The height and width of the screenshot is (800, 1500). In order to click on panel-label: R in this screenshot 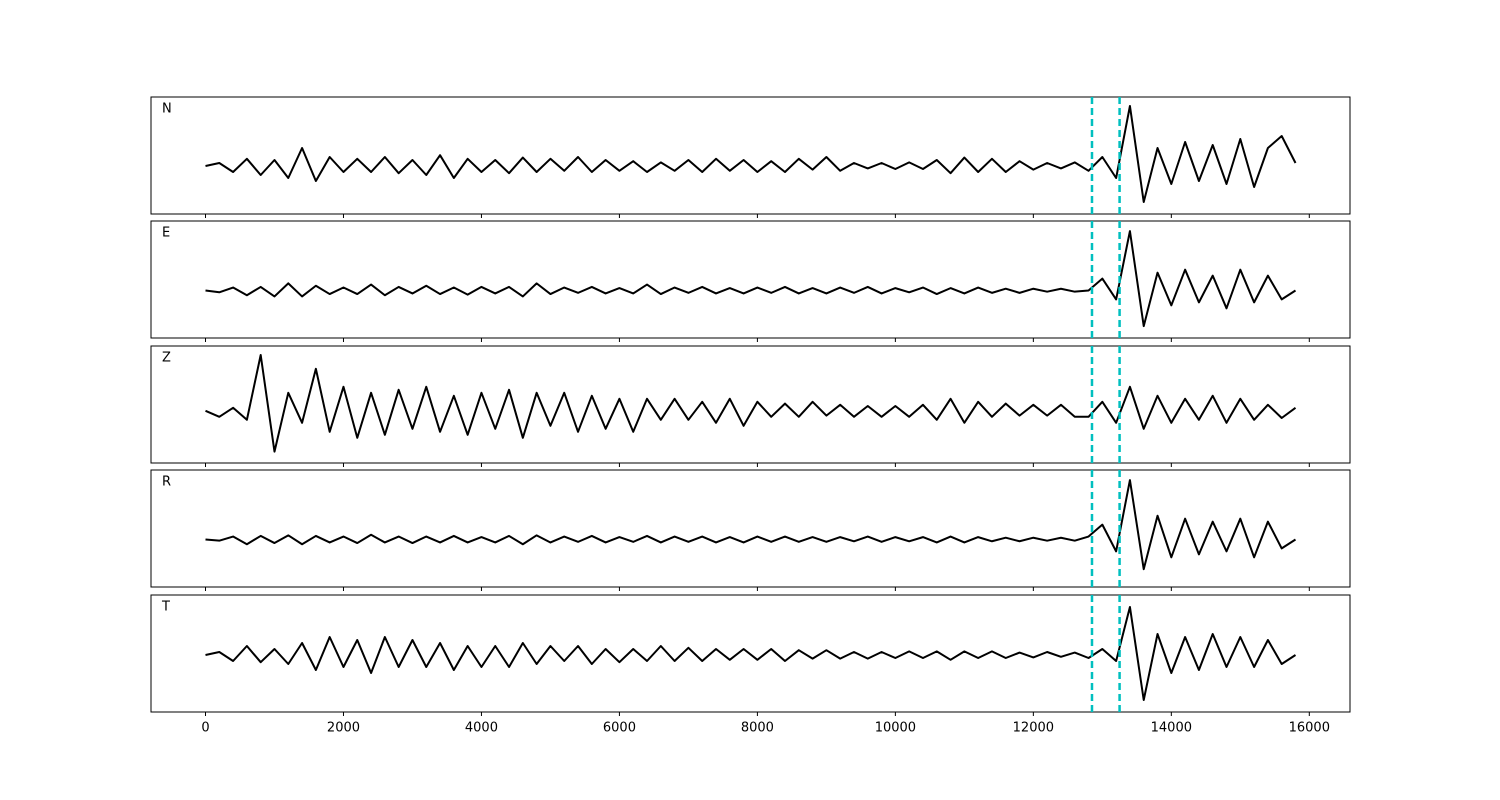, I will do `click(166, 482)`.